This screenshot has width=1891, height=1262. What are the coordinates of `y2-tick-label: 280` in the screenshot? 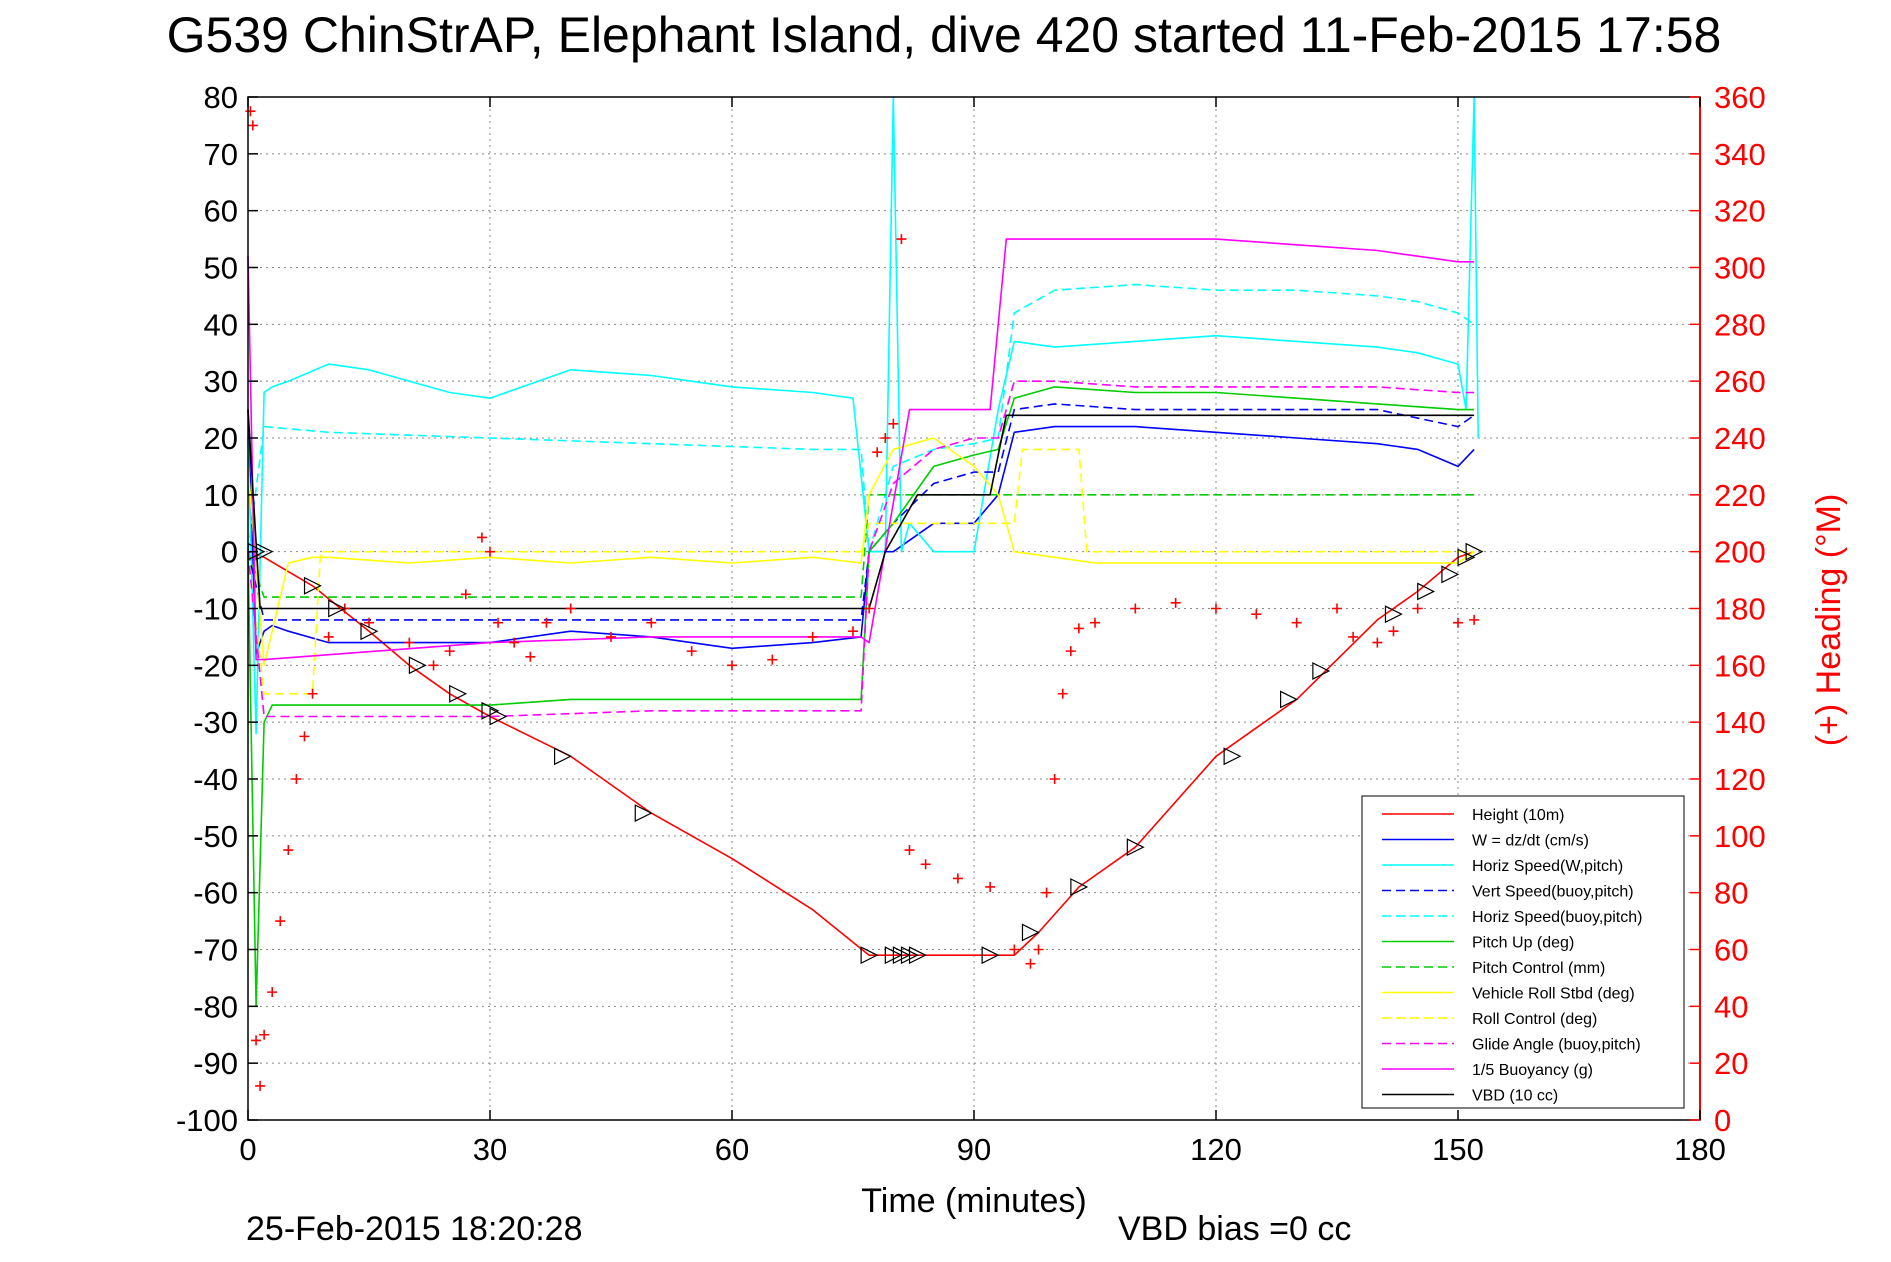 It's located at (1740, 324).